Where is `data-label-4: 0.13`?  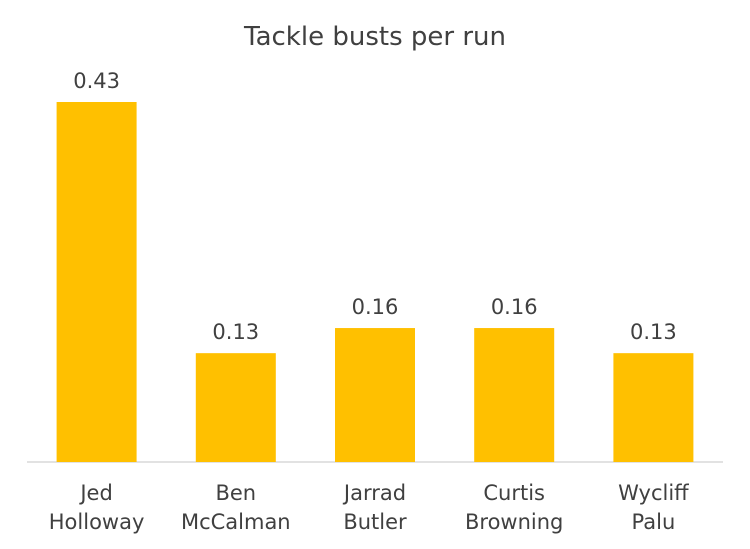
data-label-4: 0.13 is located at coordinates (653, 332).